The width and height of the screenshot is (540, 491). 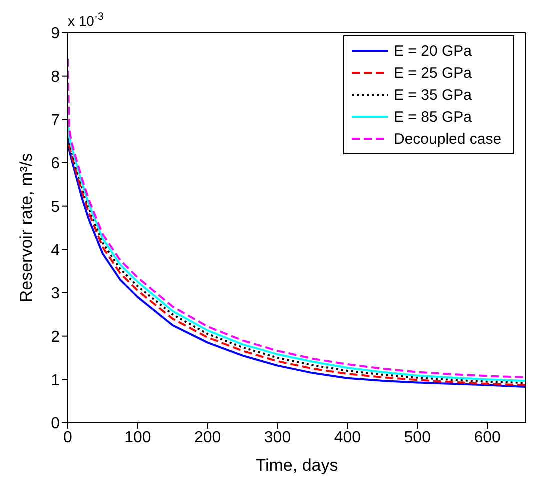 What do you see at coordinates (55, 294) in the screenshot?
I see `y-tick-label: 3` at bounding box center [55, 294].